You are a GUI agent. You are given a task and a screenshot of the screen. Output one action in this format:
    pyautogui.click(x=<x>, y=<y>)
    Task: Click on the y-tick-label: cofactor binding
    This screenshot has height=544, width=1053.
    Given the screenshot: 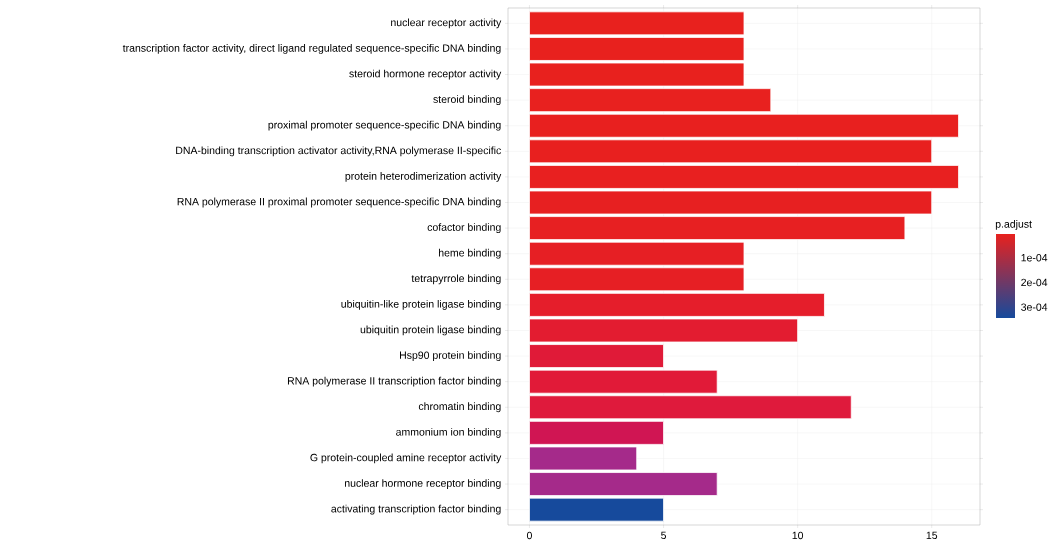 What is the action you would take?
    pyautogui.click(x=464, y=228)
    